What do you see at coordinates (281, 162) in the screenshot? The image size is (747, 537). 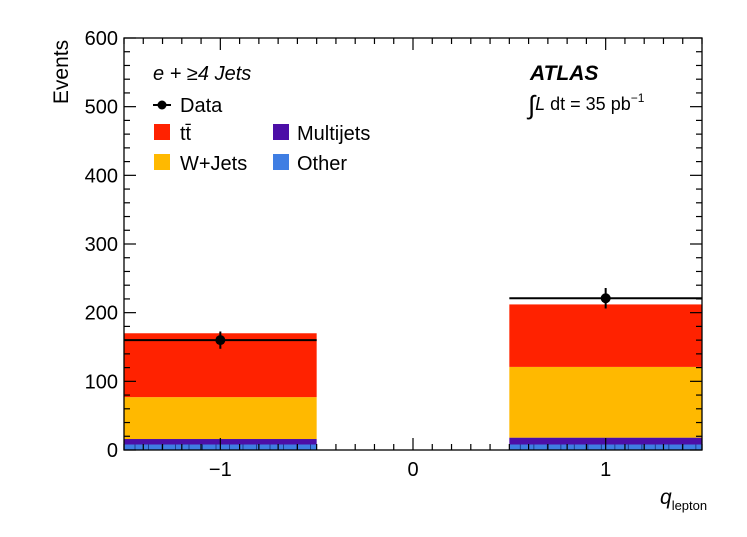 I see `legend-swatch-other` at bounding box center [281, 162].